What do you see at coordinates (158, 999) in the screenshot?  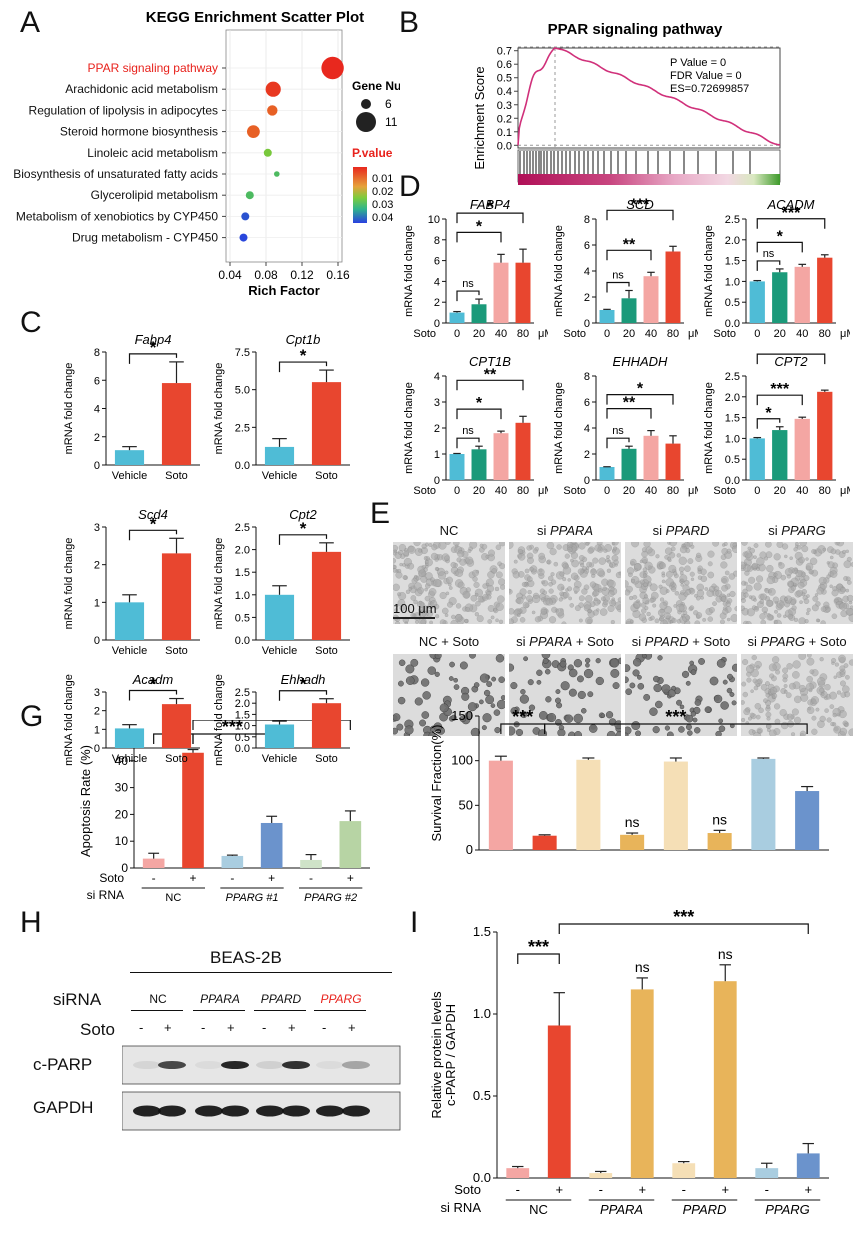 I see `sirna-lane-label: NC` at bounding box center [158, 999].